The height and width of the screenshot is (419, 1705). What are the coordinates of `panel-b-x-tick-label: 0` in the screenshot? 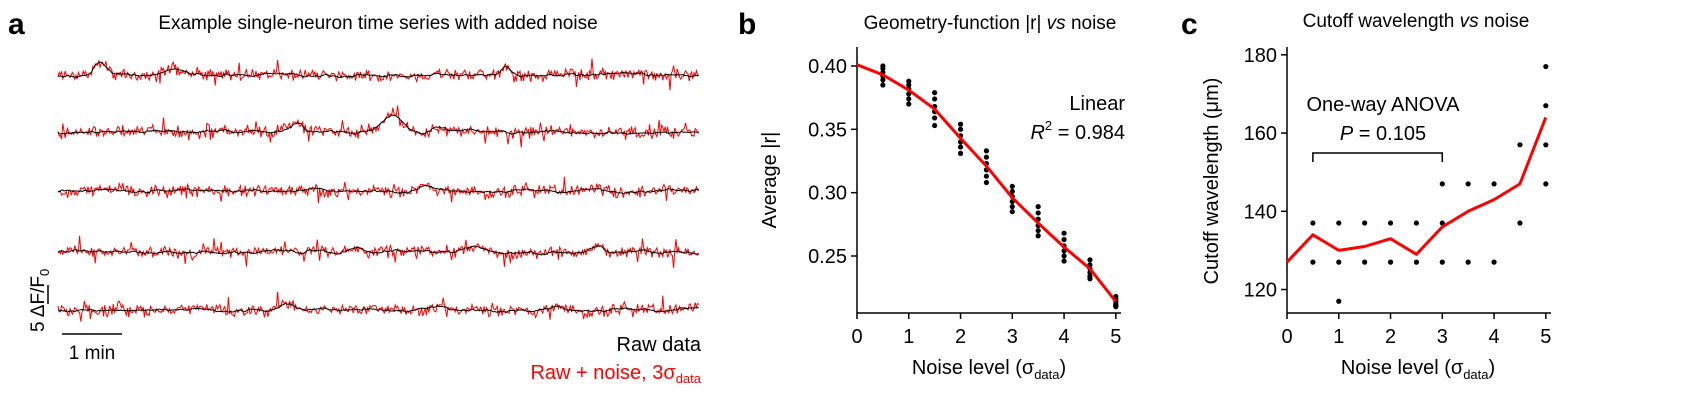 It's located at (856, 337).